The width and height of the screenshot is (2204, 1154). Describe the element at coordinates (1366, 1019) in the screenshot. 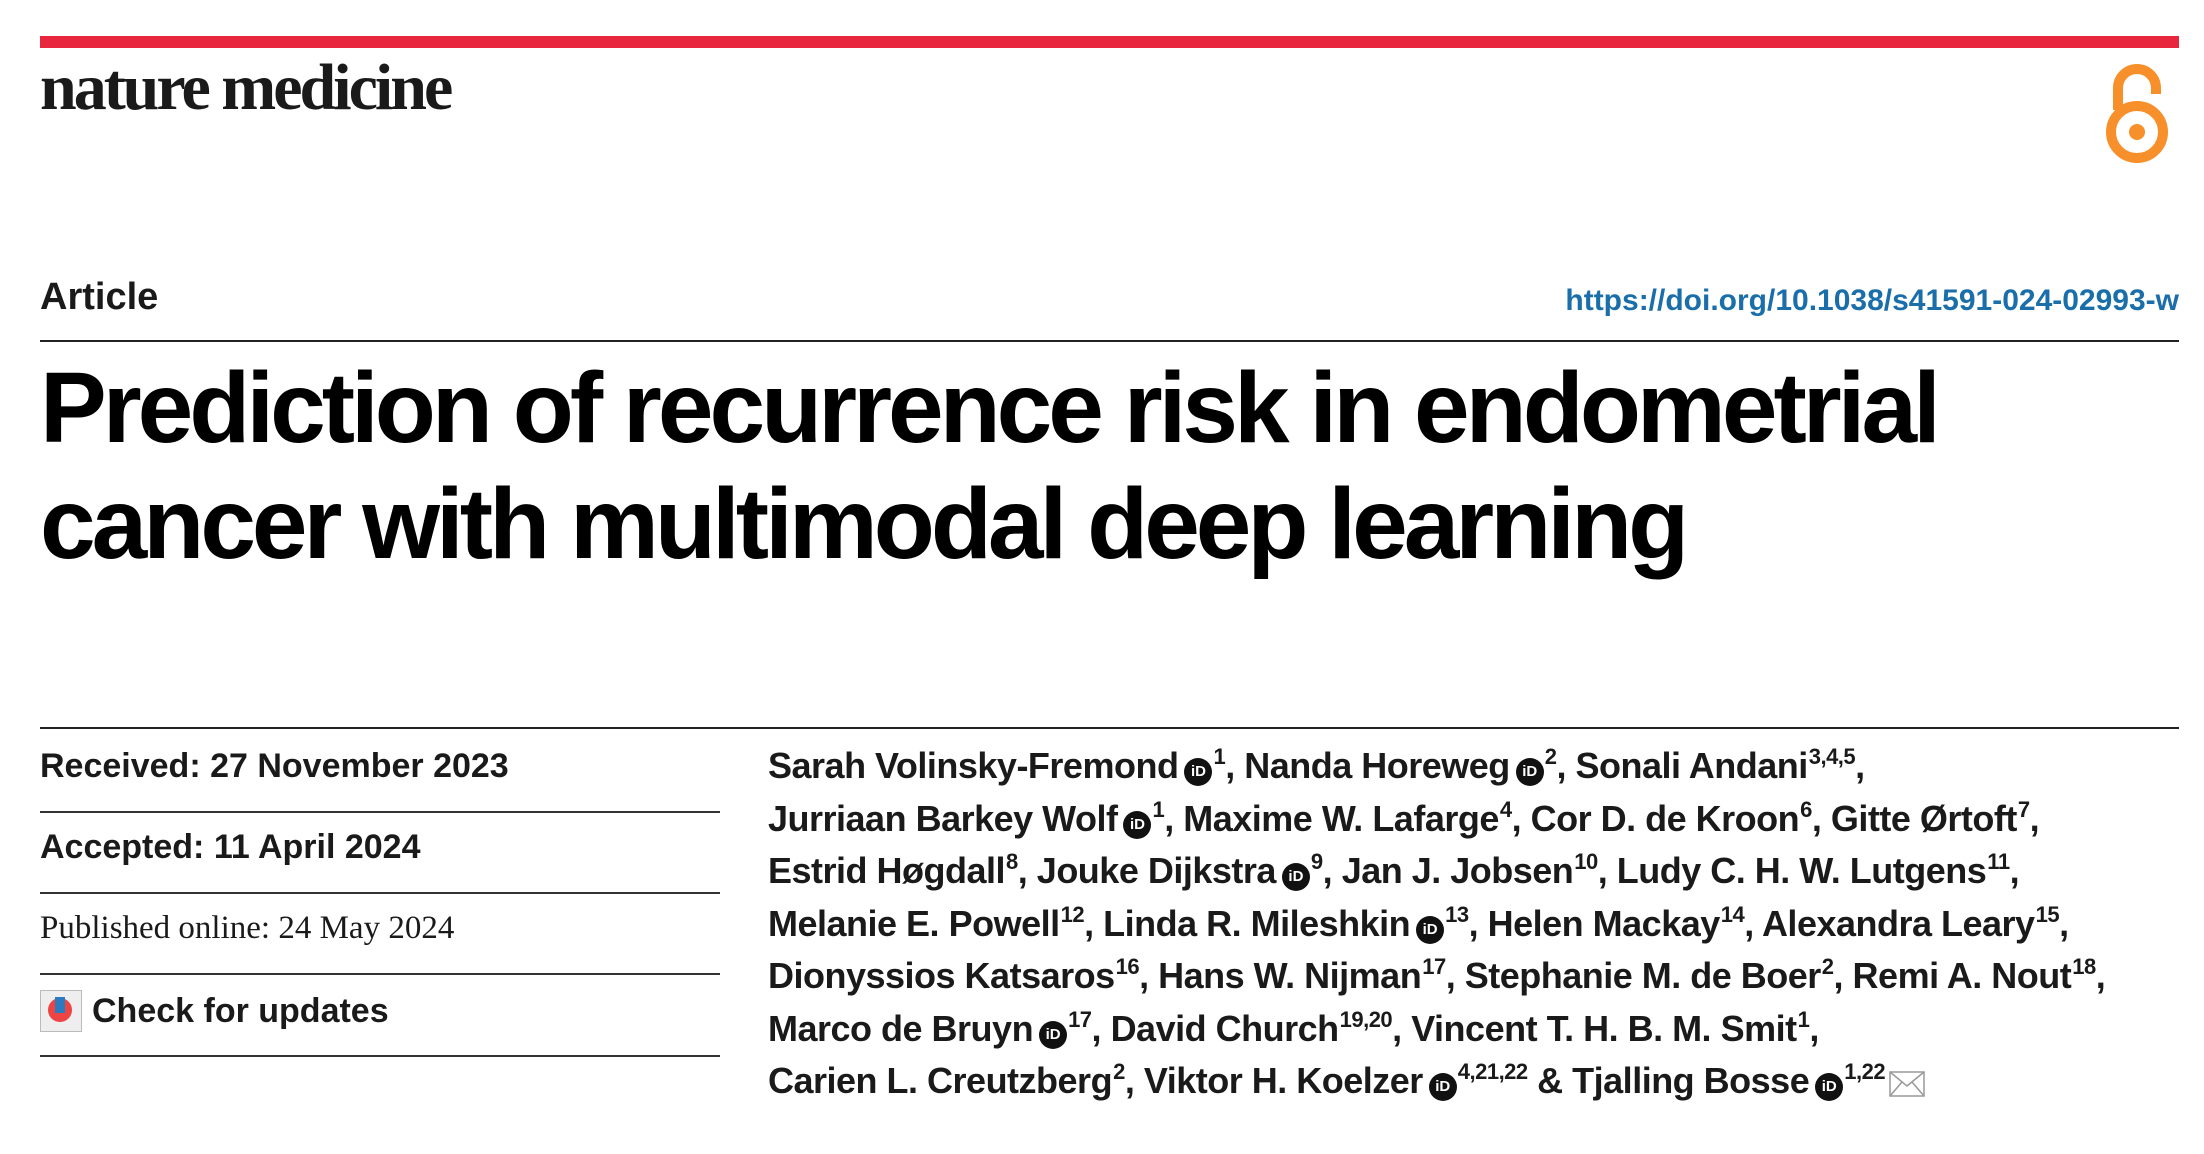

I see `affiliation-number: 19,20` at that location.